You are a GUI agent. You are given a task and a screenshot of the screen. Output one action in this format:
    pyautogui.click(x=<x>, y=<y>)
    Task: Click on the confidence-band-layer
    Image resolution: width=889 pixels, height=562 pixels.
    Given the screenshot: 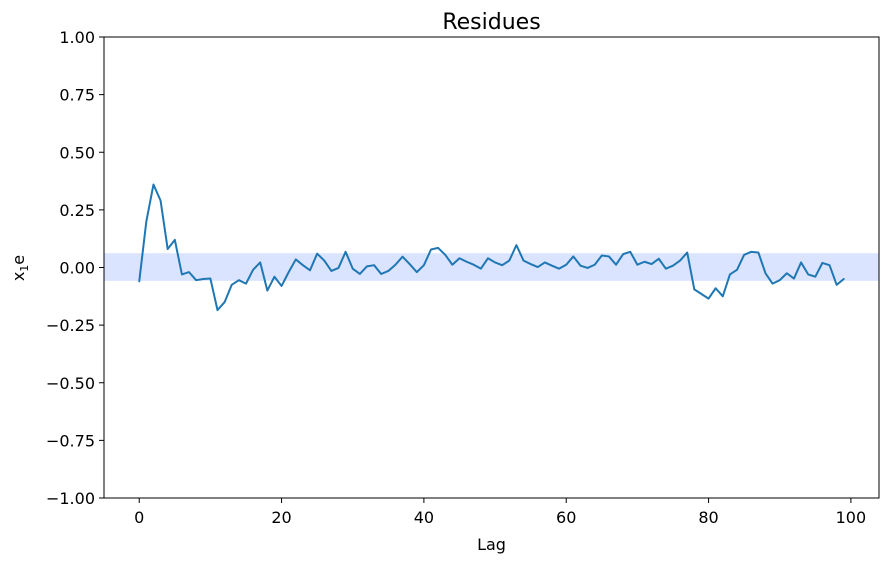 What is the action you would take?
    pyautogui.click(x=491, y=267)
    